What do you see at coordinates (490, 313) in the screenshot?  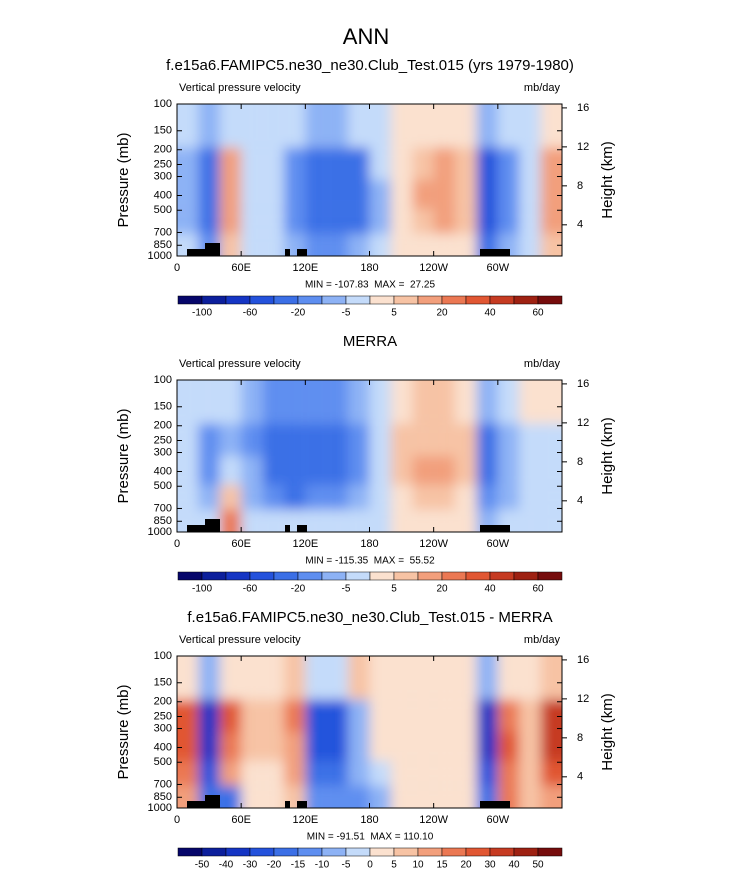 I see `colorbar-label: 40` at bounding box center [490, 313].